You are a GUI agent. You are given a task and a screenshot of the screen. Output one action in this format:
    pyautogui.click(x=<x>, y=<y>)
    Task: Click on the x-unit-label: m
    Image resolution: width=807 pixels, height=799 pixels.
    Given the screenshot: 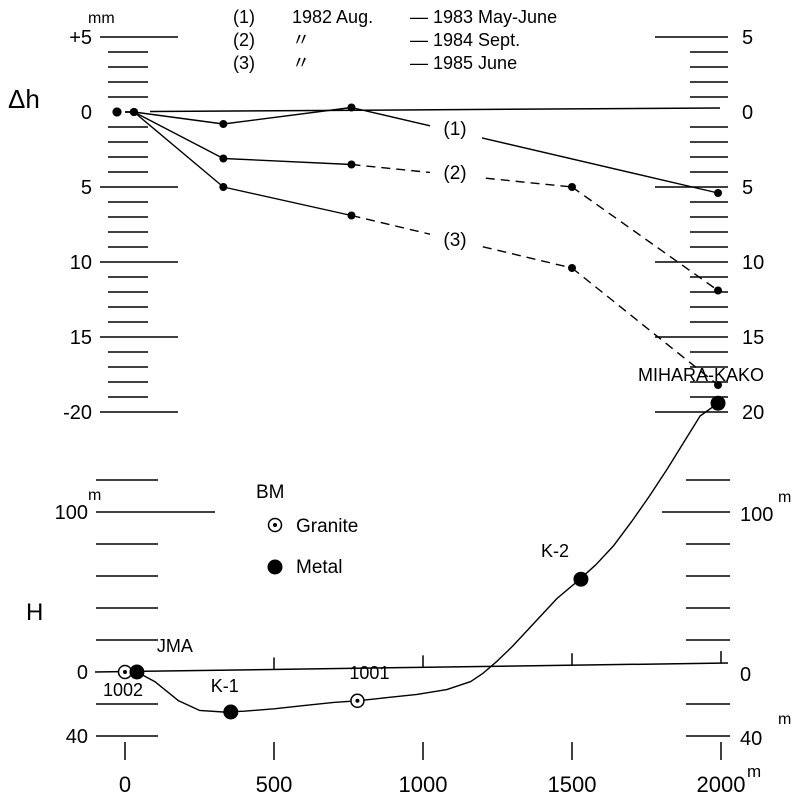 What is the action you would take?
    pyautogui.click(x=754, y=771)
    